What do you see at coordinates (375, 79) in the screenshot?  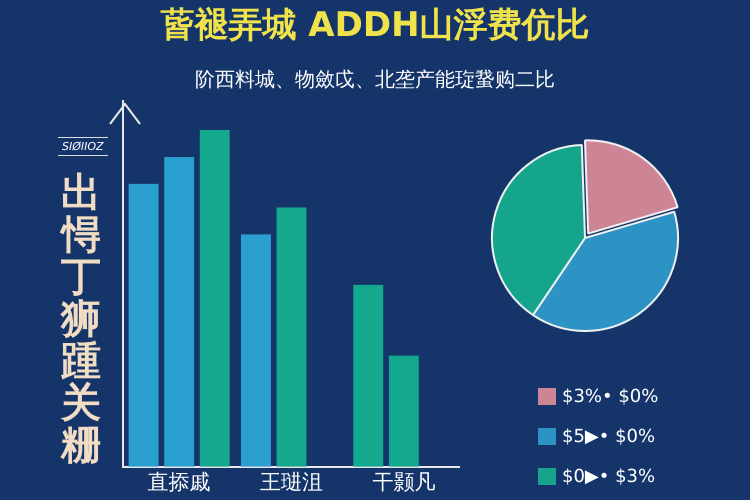 I see `chart-subtitle: 阶西料城、物斂戉、北垄产能琁䖸购二比` at bounding box center [375, 79].